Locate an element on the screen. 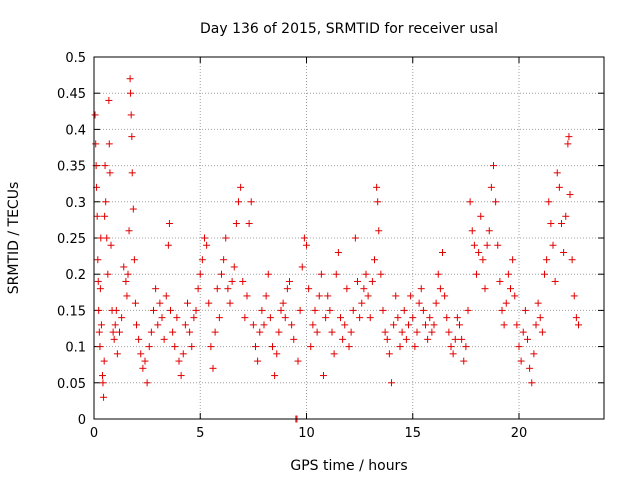  x-tick-label: 0 is located at coordinates (94, 433).